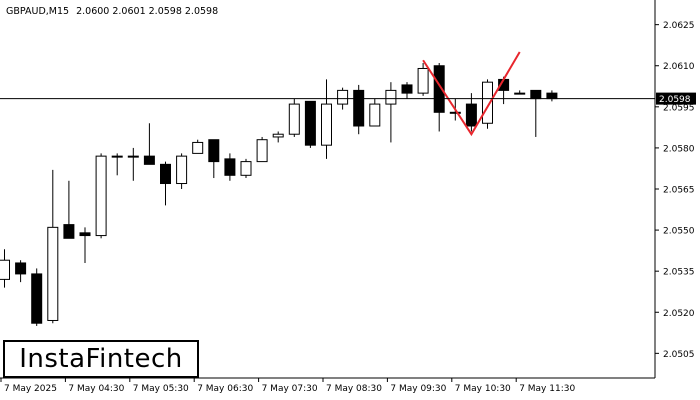  Describe the element at coordinates (161, 389) in the screenshot. I see `x-tick-label: 7 May 05:30` at that location.